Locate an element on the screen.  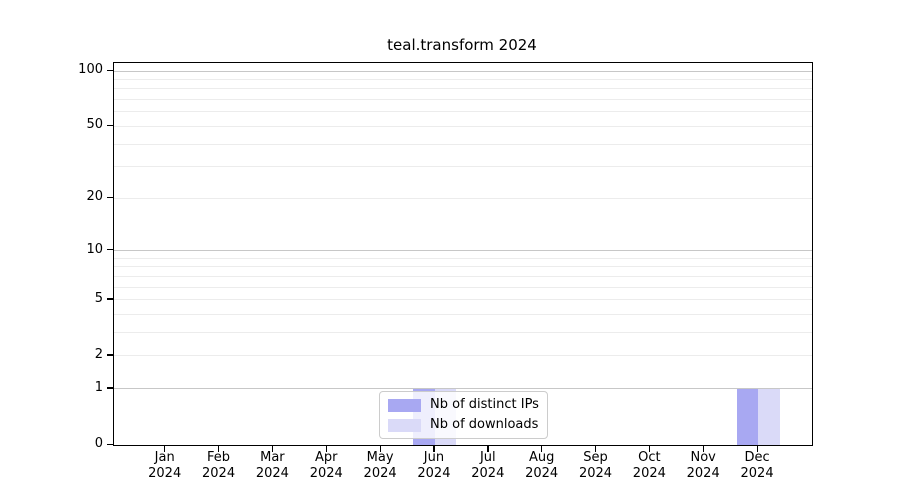
x-tick-label: Jun 2024 is located at coordinates (434, 466).